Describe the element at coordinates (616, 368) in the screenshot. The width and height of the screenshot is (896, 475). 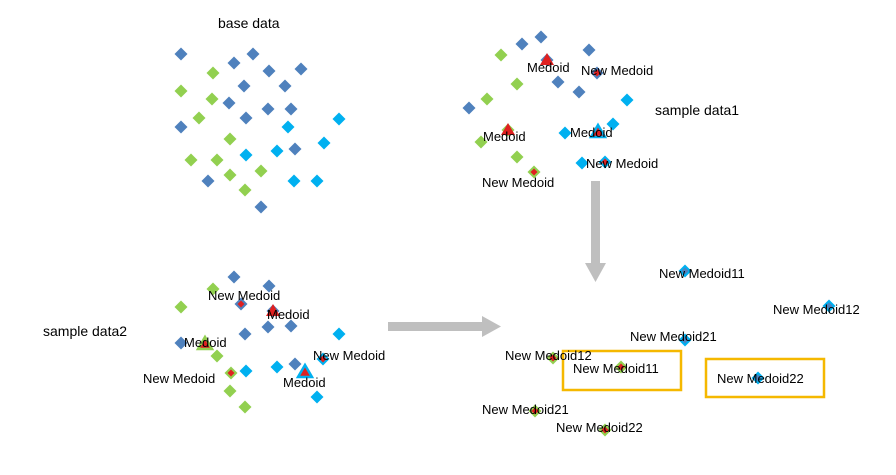
I see `boxed-new-medoid11-label: New Medoid11` at that location.